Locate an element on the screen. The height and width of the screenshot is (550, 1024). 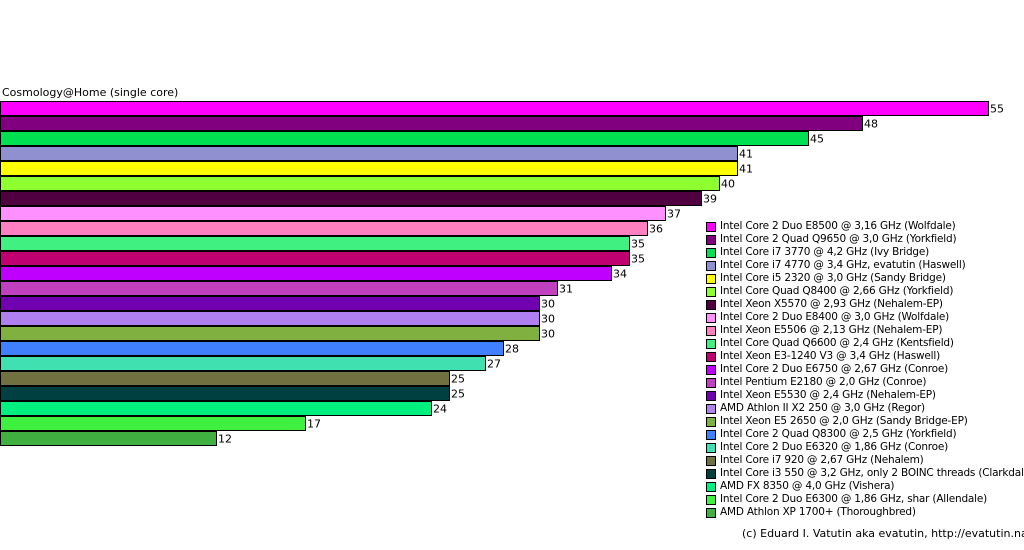
legend-label: Intel Pentium E2180 @ 2,0 GHz (Conroe) is located at coordinates (823, 382).